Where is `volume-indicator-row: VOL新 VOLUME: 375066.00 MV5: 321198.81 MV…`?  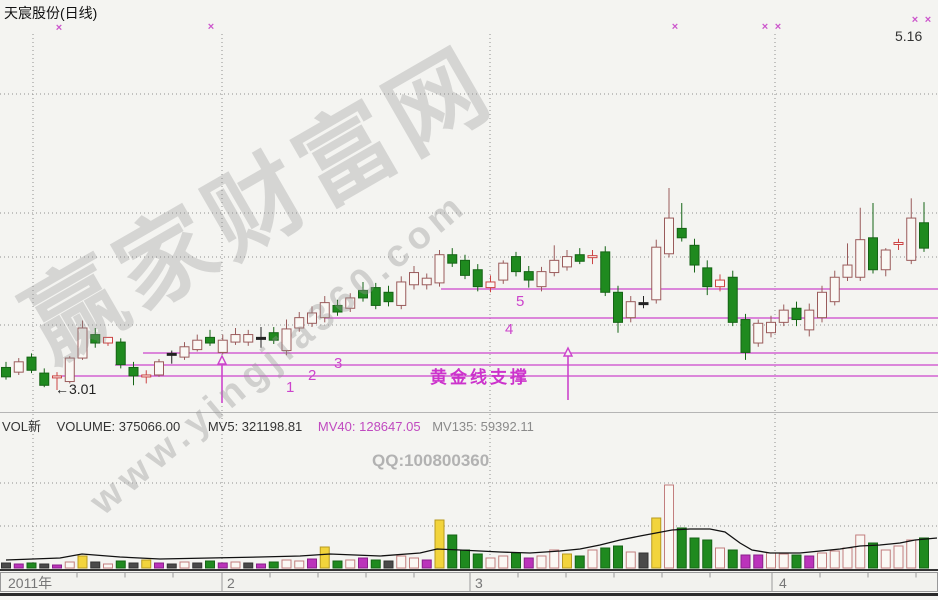
volume-indicator-row: VOL新 VOLUME: 375066.00 MV5: 321198.81 MV… is located at coordinates (268, 425).